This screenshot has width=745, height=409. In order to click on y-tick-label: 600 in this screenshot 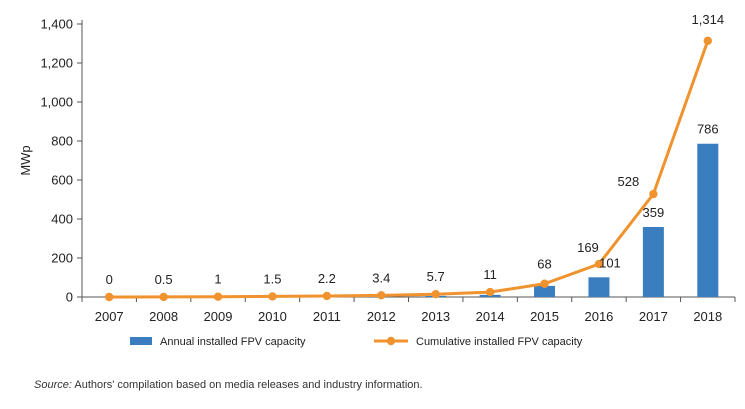, I will do `click(62, 180)`.